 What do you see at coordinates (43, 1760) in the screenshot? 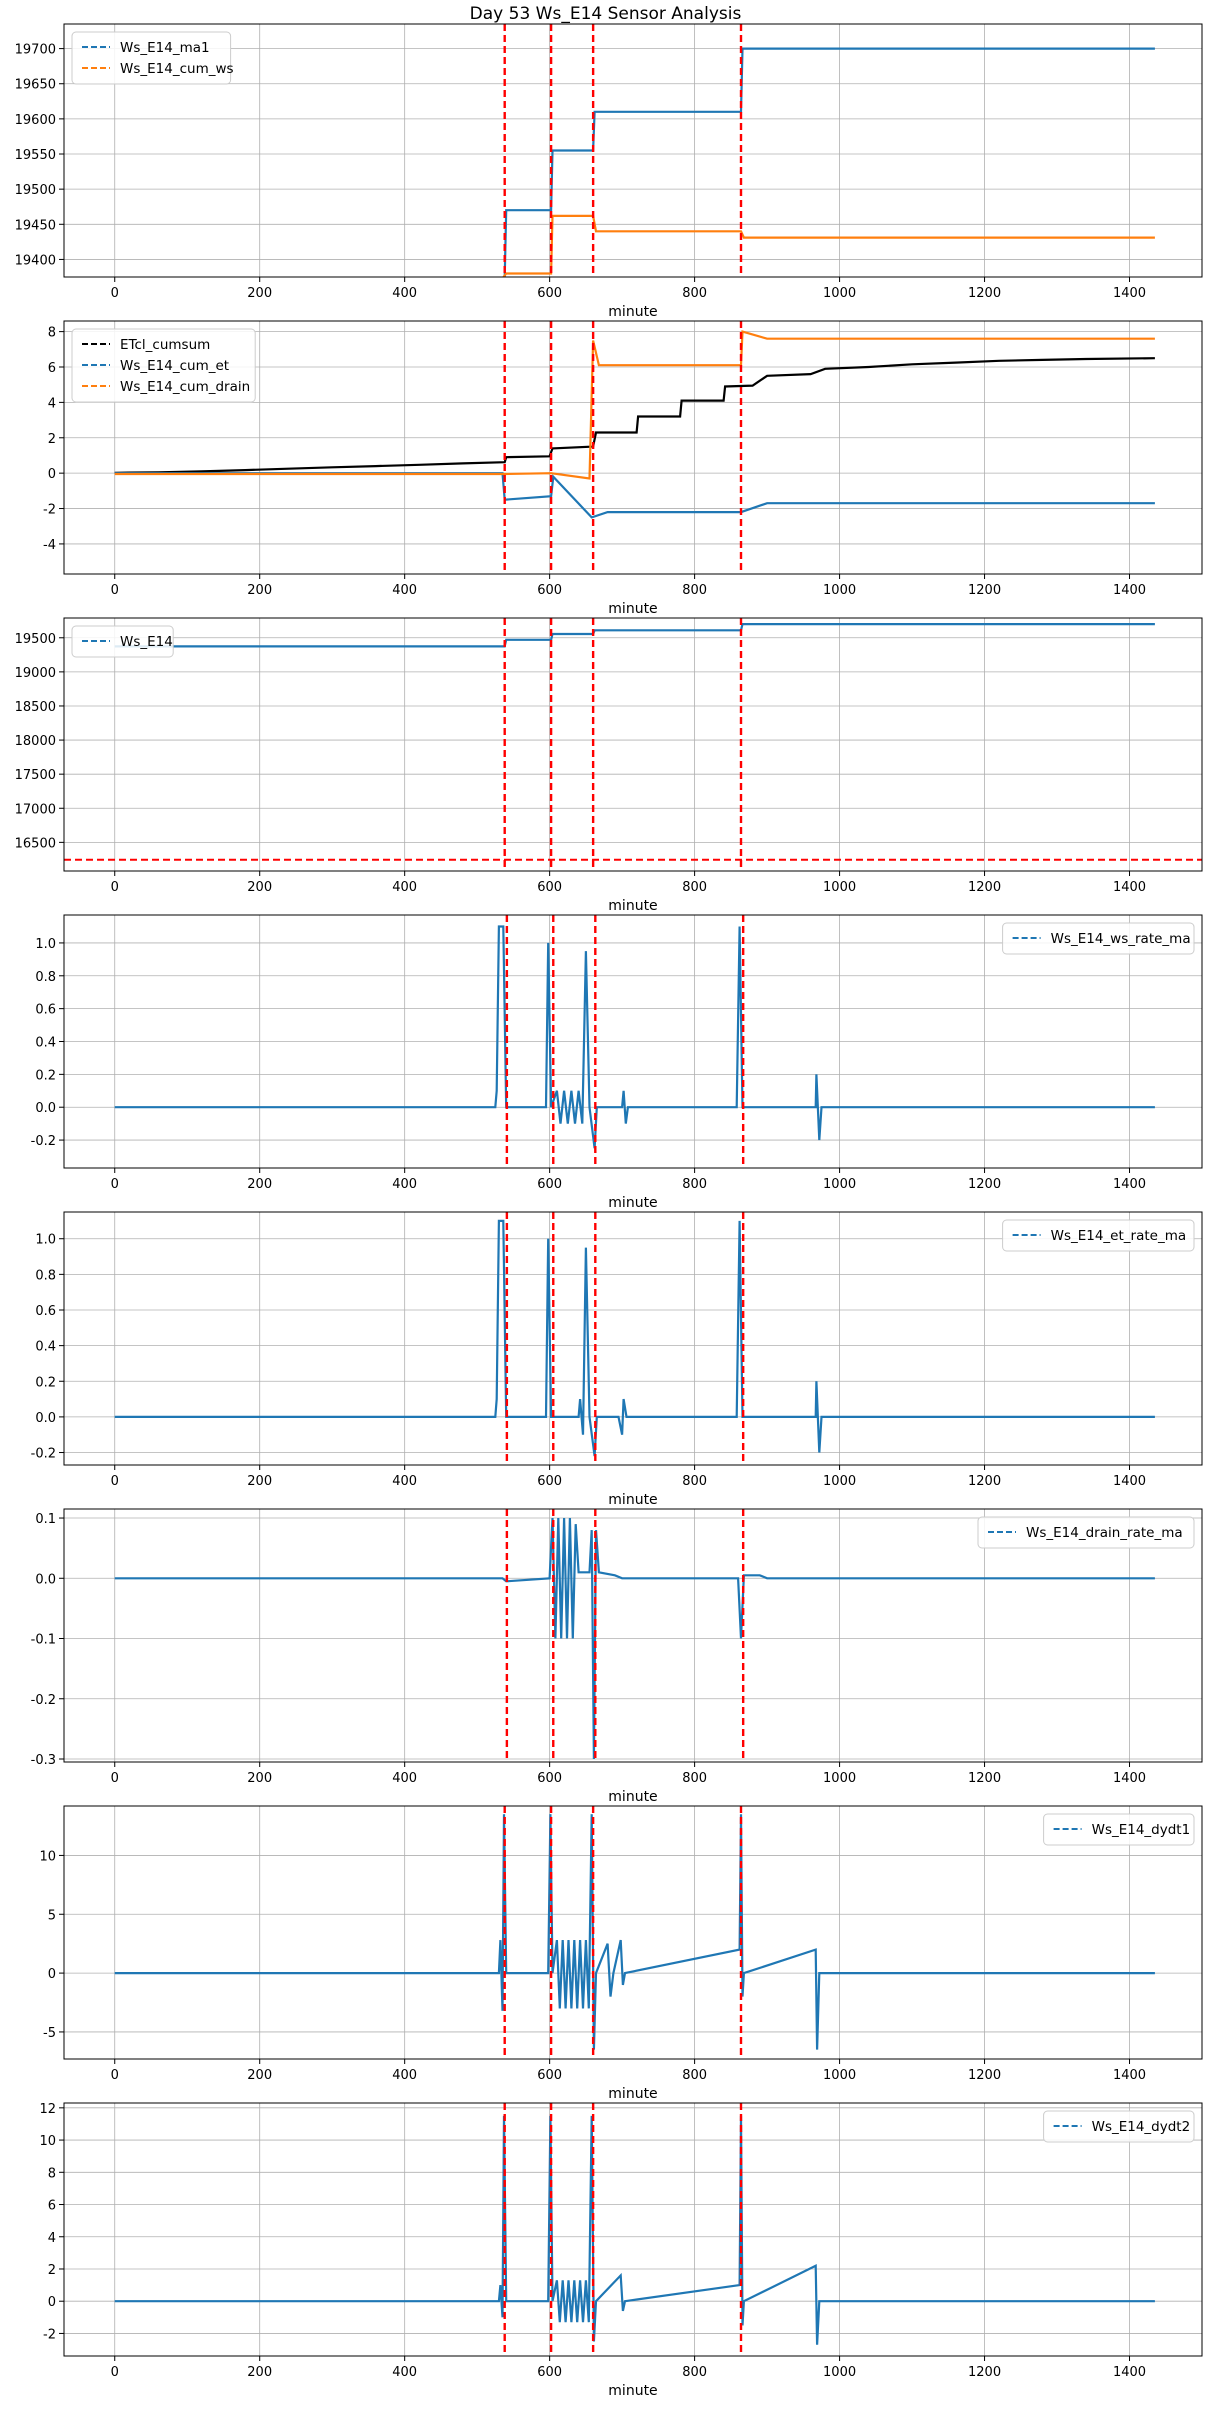
I see `y-tick-label: -0.3` at bounding box center [43, 1760].